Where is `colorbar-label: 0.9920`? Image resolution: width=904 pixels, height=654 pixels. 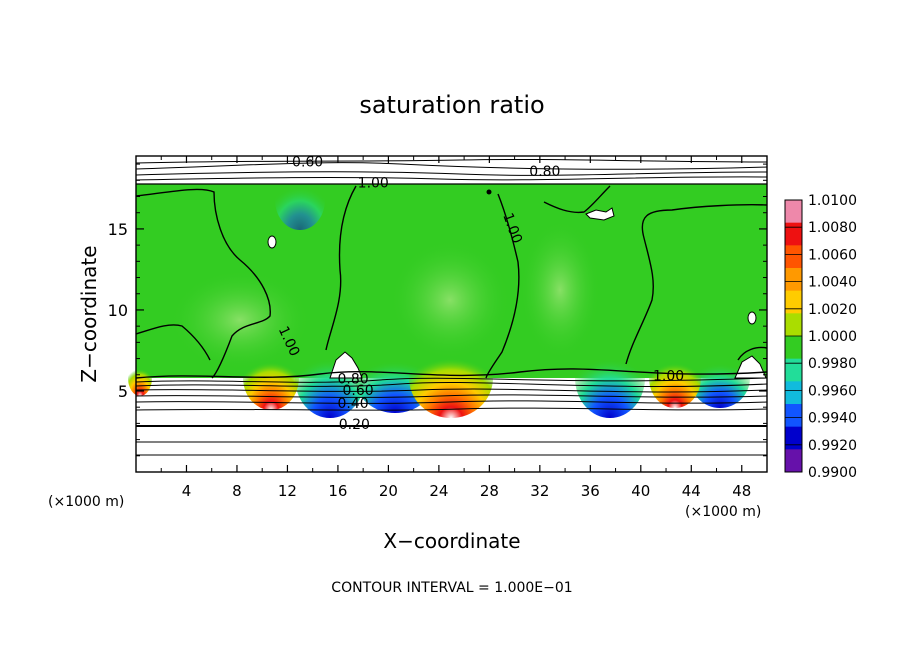
colorbar-label: 0.9920 is located at coordinates (832, 446).